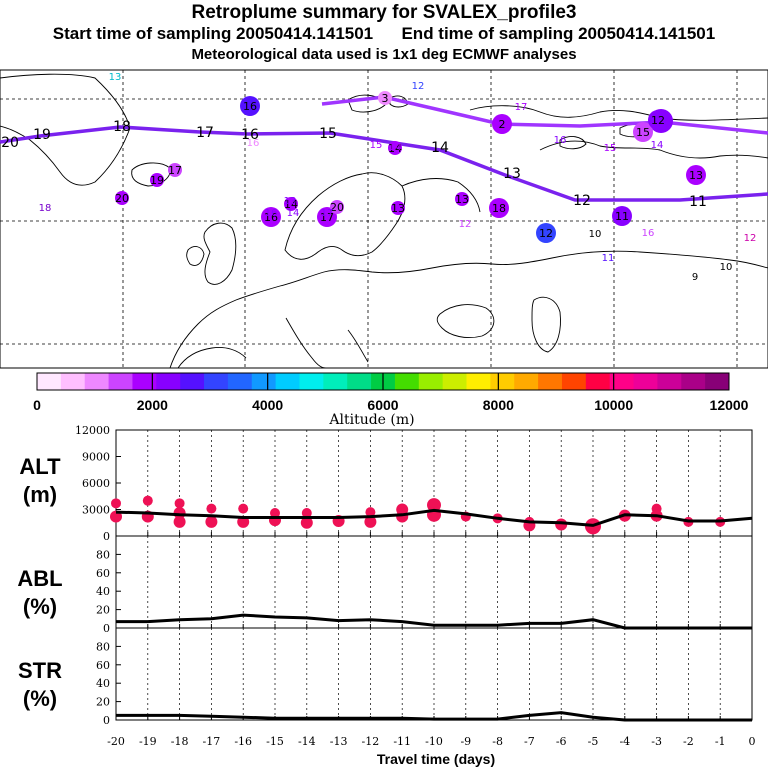 This screenshot has width=768, height=768. I want to click on panel-label-line1: ABL, so click(39, 578).